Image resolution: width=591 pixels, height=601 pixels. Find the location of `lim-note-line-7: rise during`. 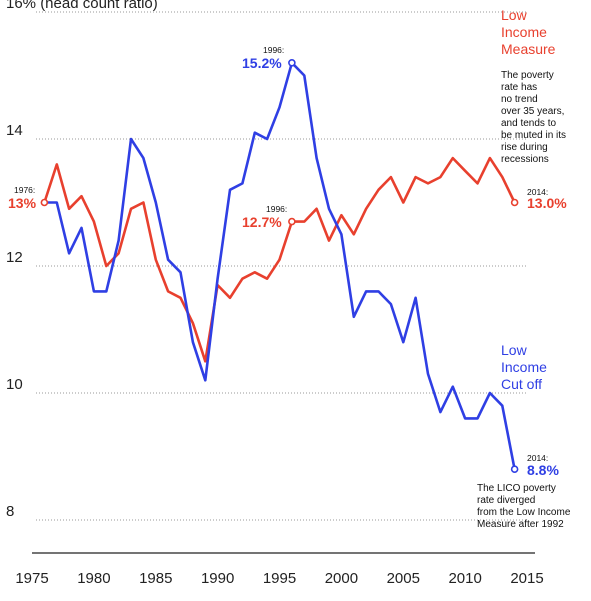

lim-note-line-7: rise during is located at coordinates (524, 147).